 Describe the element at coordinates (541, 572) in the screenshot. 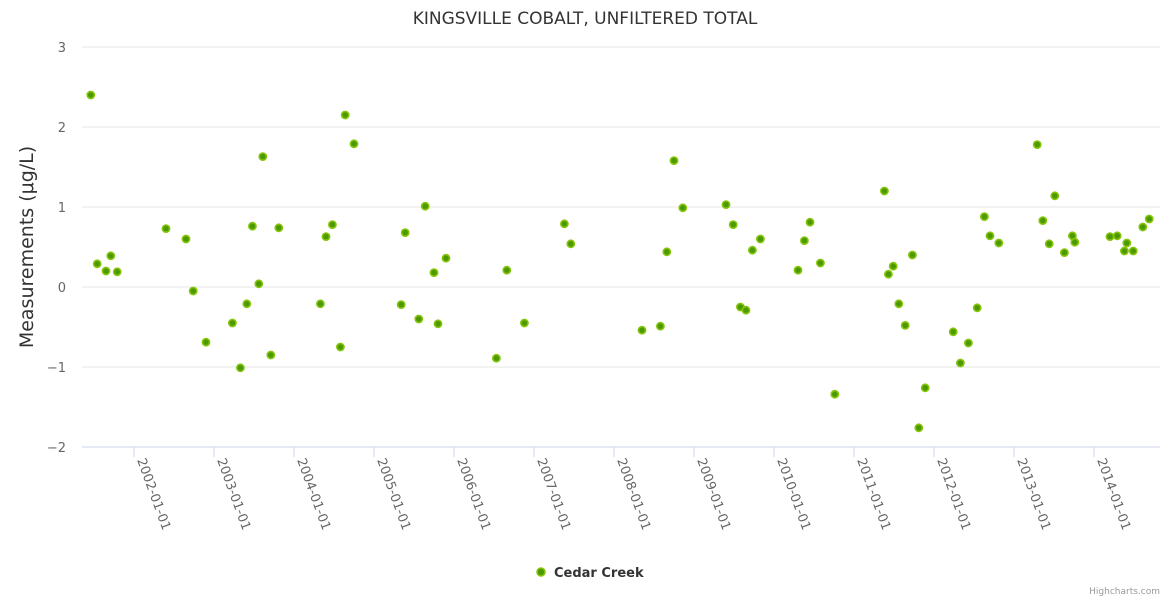

I see `legend-marker-icon` at that location.